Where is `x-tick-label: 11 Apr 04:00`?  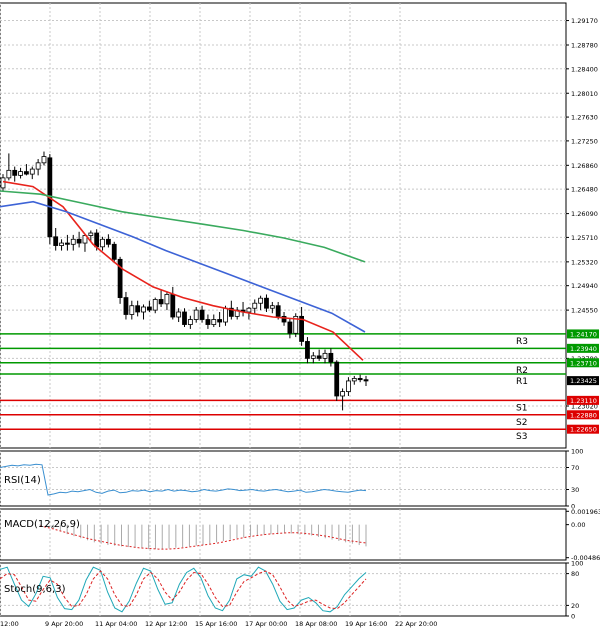 x-tick-label: 11 Apr 04:00 is located at coordinates (116, 624).